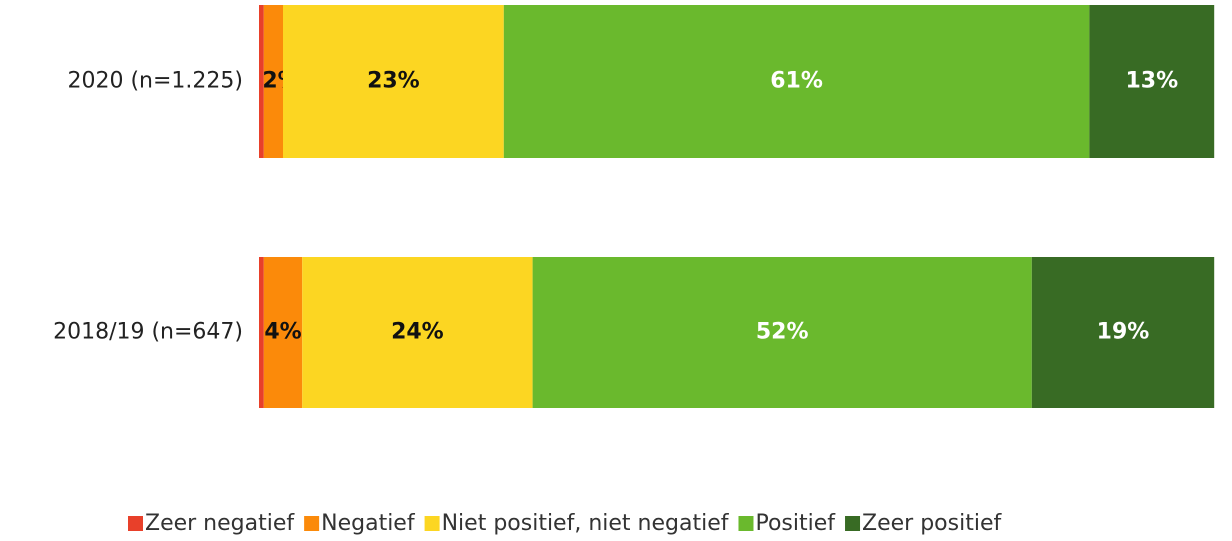 The width and height of the screenshot is (1232, 541). I want to click on data-label: 13%, so click(1151, 81).